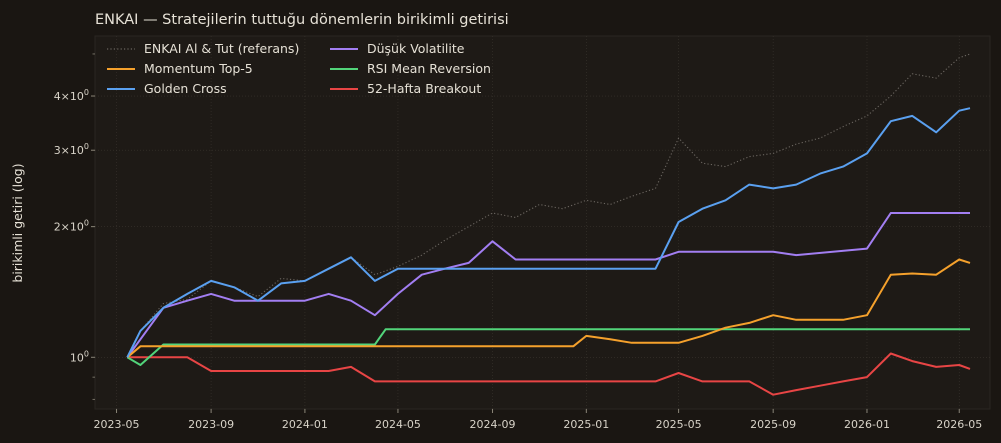 The image size is (1001, 443). What do you see at coordinates (867, 424) in the screenshot?
I see `x-tick-label: 2026-01` at bounding box center [867, 424].